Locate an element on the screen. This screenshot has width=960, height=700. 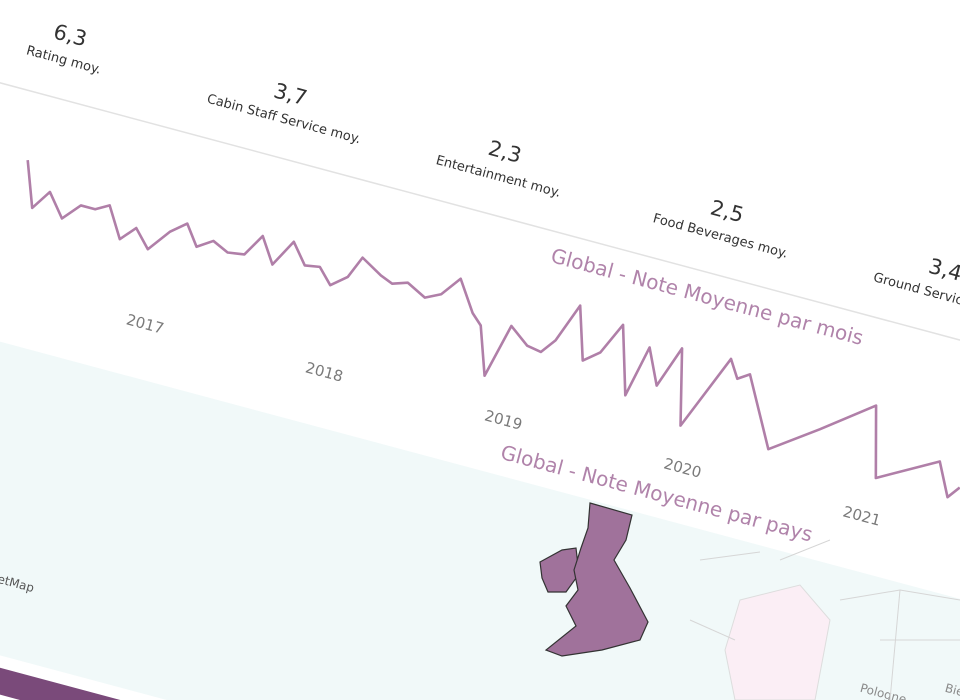
country-ireland is located at coordinates (559, 570).